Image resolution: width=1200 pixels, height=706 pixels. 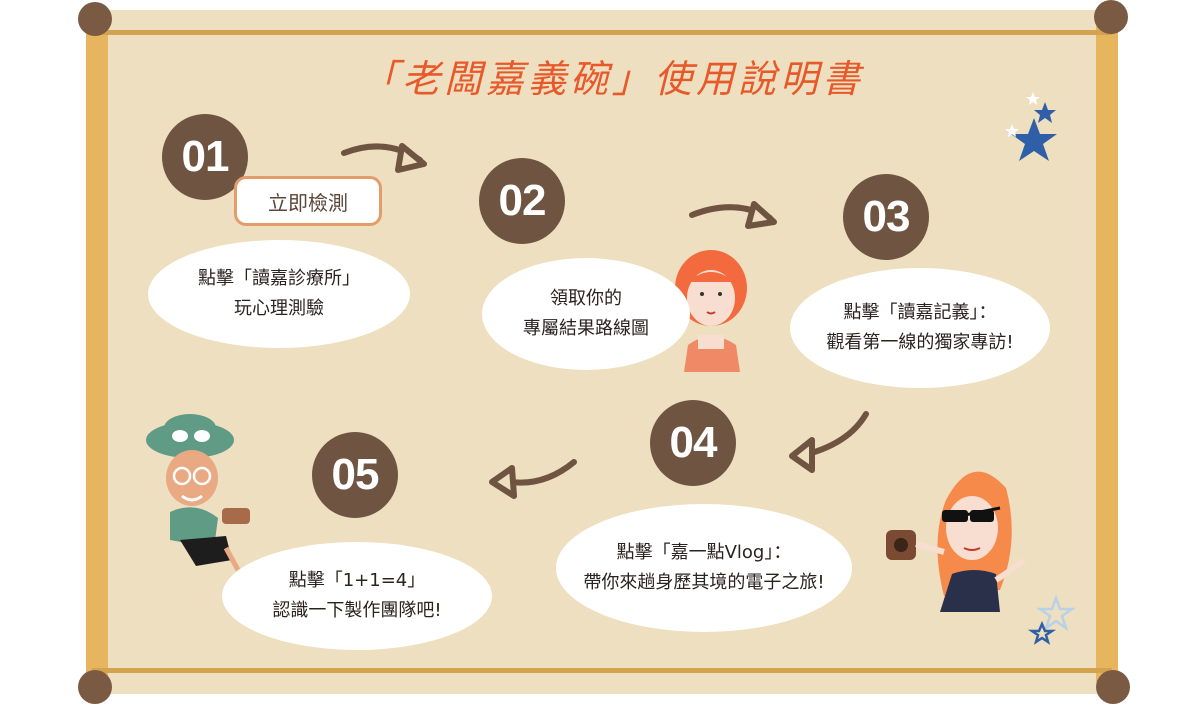 I want to click on step-02-bubble: 領取你的 專屬結果路線圖, so click(x=586, y=314).